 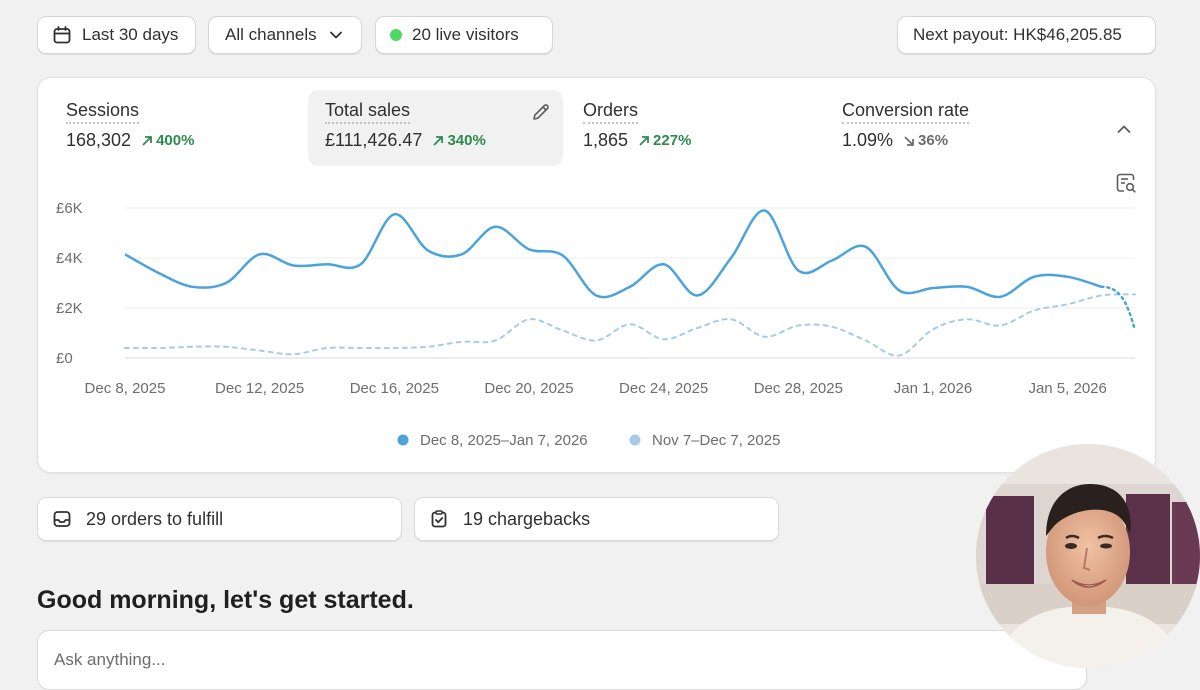 I want to click on metric-sessions: Sessions 168,302 400%, so click(x=176, y=128).